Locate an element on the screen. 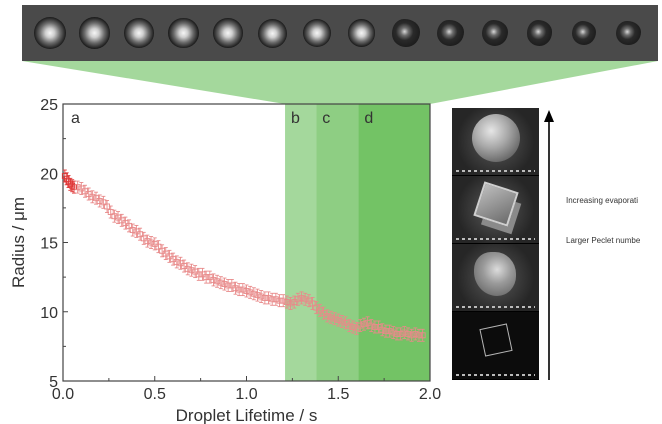 This screenshot has height=424, width=662. x-tick-label: 0.5 is located at coordinates (155, 394).